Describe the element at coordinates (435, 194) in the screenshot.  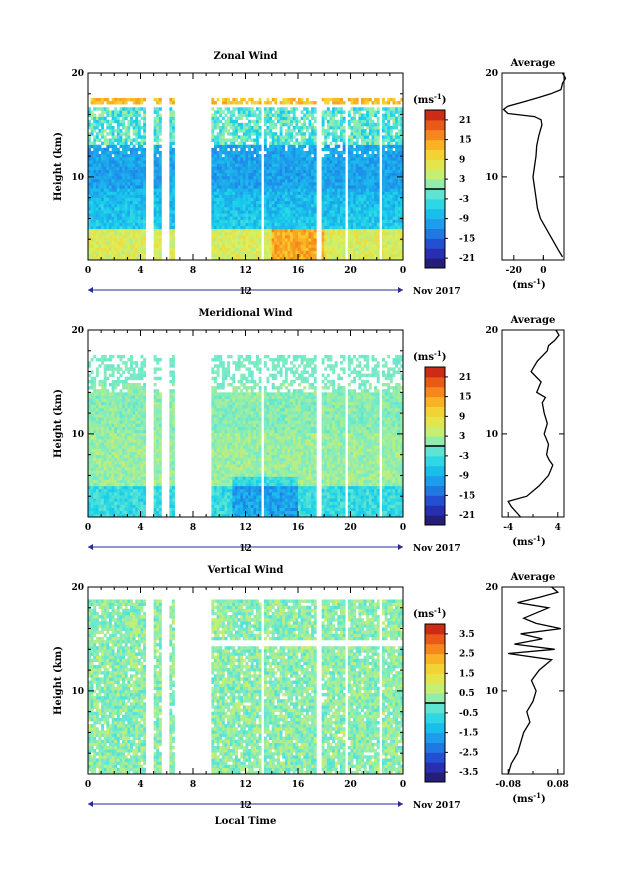
I see `colorbar-band` at that location.